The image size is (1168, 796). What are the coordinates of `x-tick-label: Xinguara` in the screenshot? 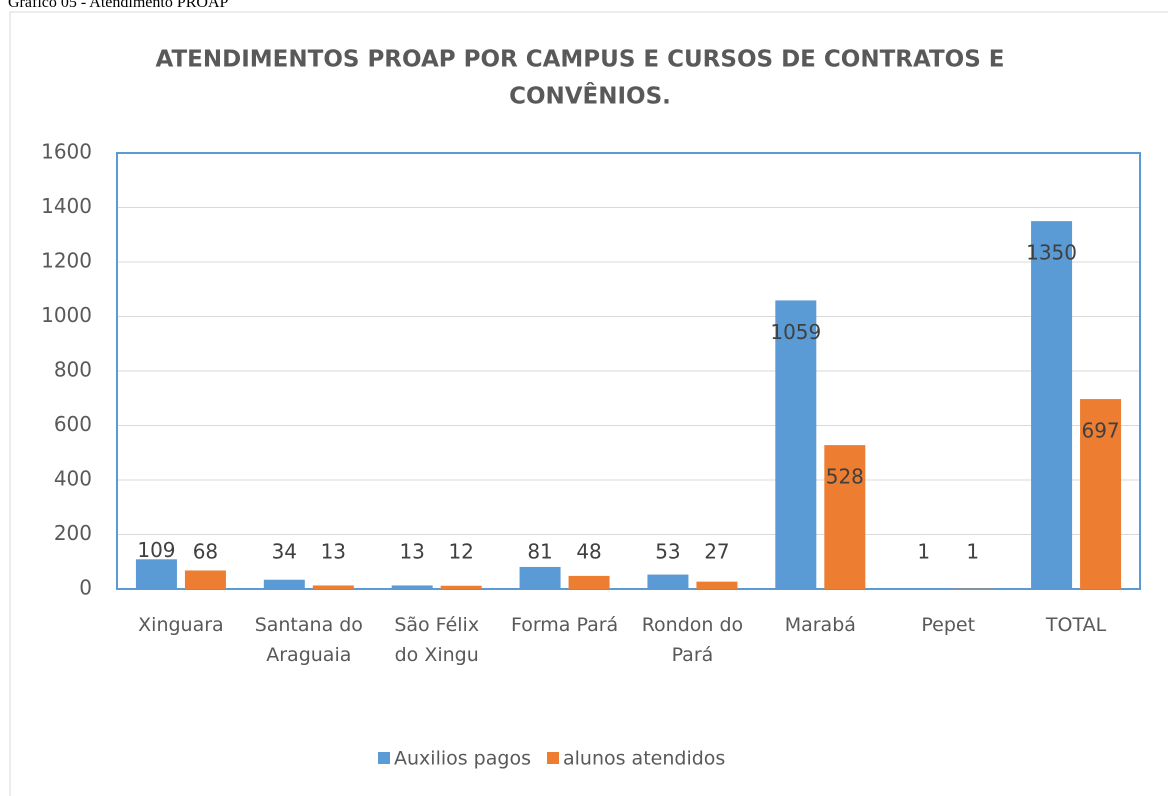 It's located at (181, 625).